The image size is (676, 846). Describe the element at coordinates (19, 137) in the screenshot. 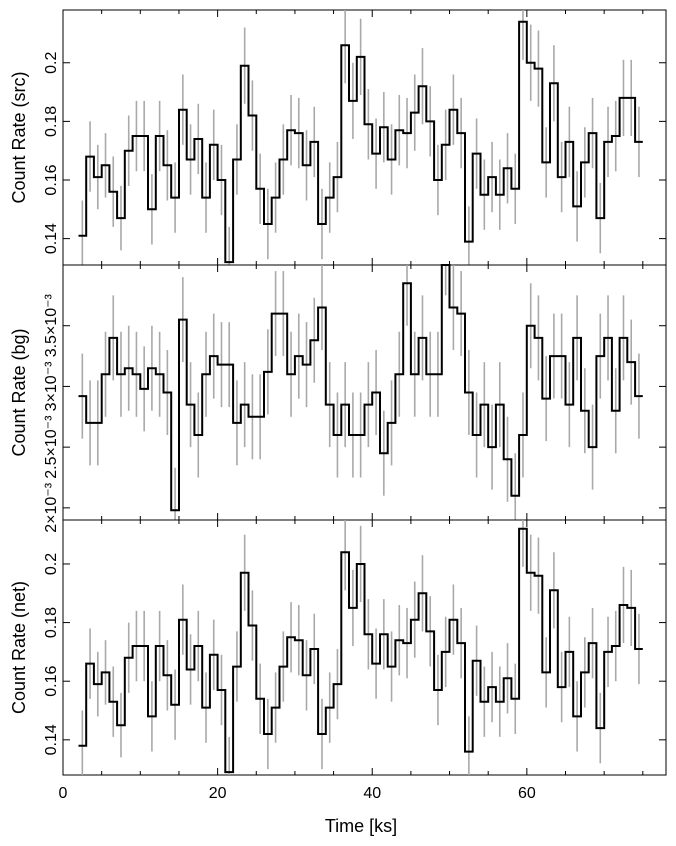

I see `y-axis-label: Count Rate (src)` at that location.